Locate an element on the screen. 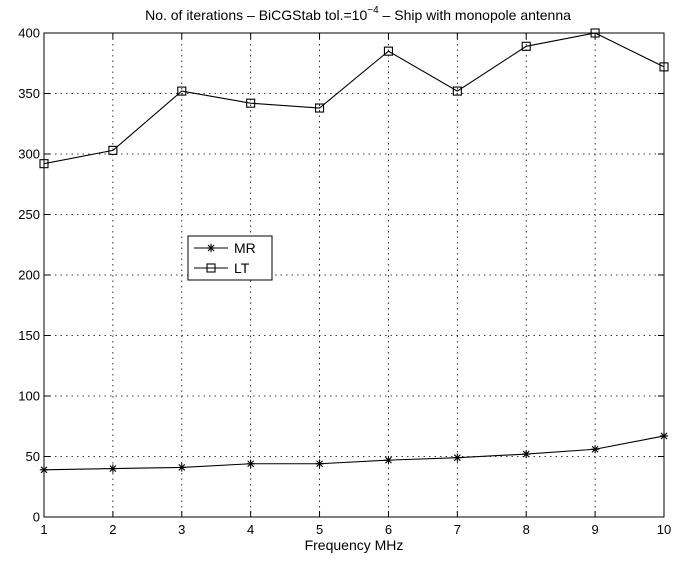  y-tick-label: 0 is located at coordinates (36, 517).